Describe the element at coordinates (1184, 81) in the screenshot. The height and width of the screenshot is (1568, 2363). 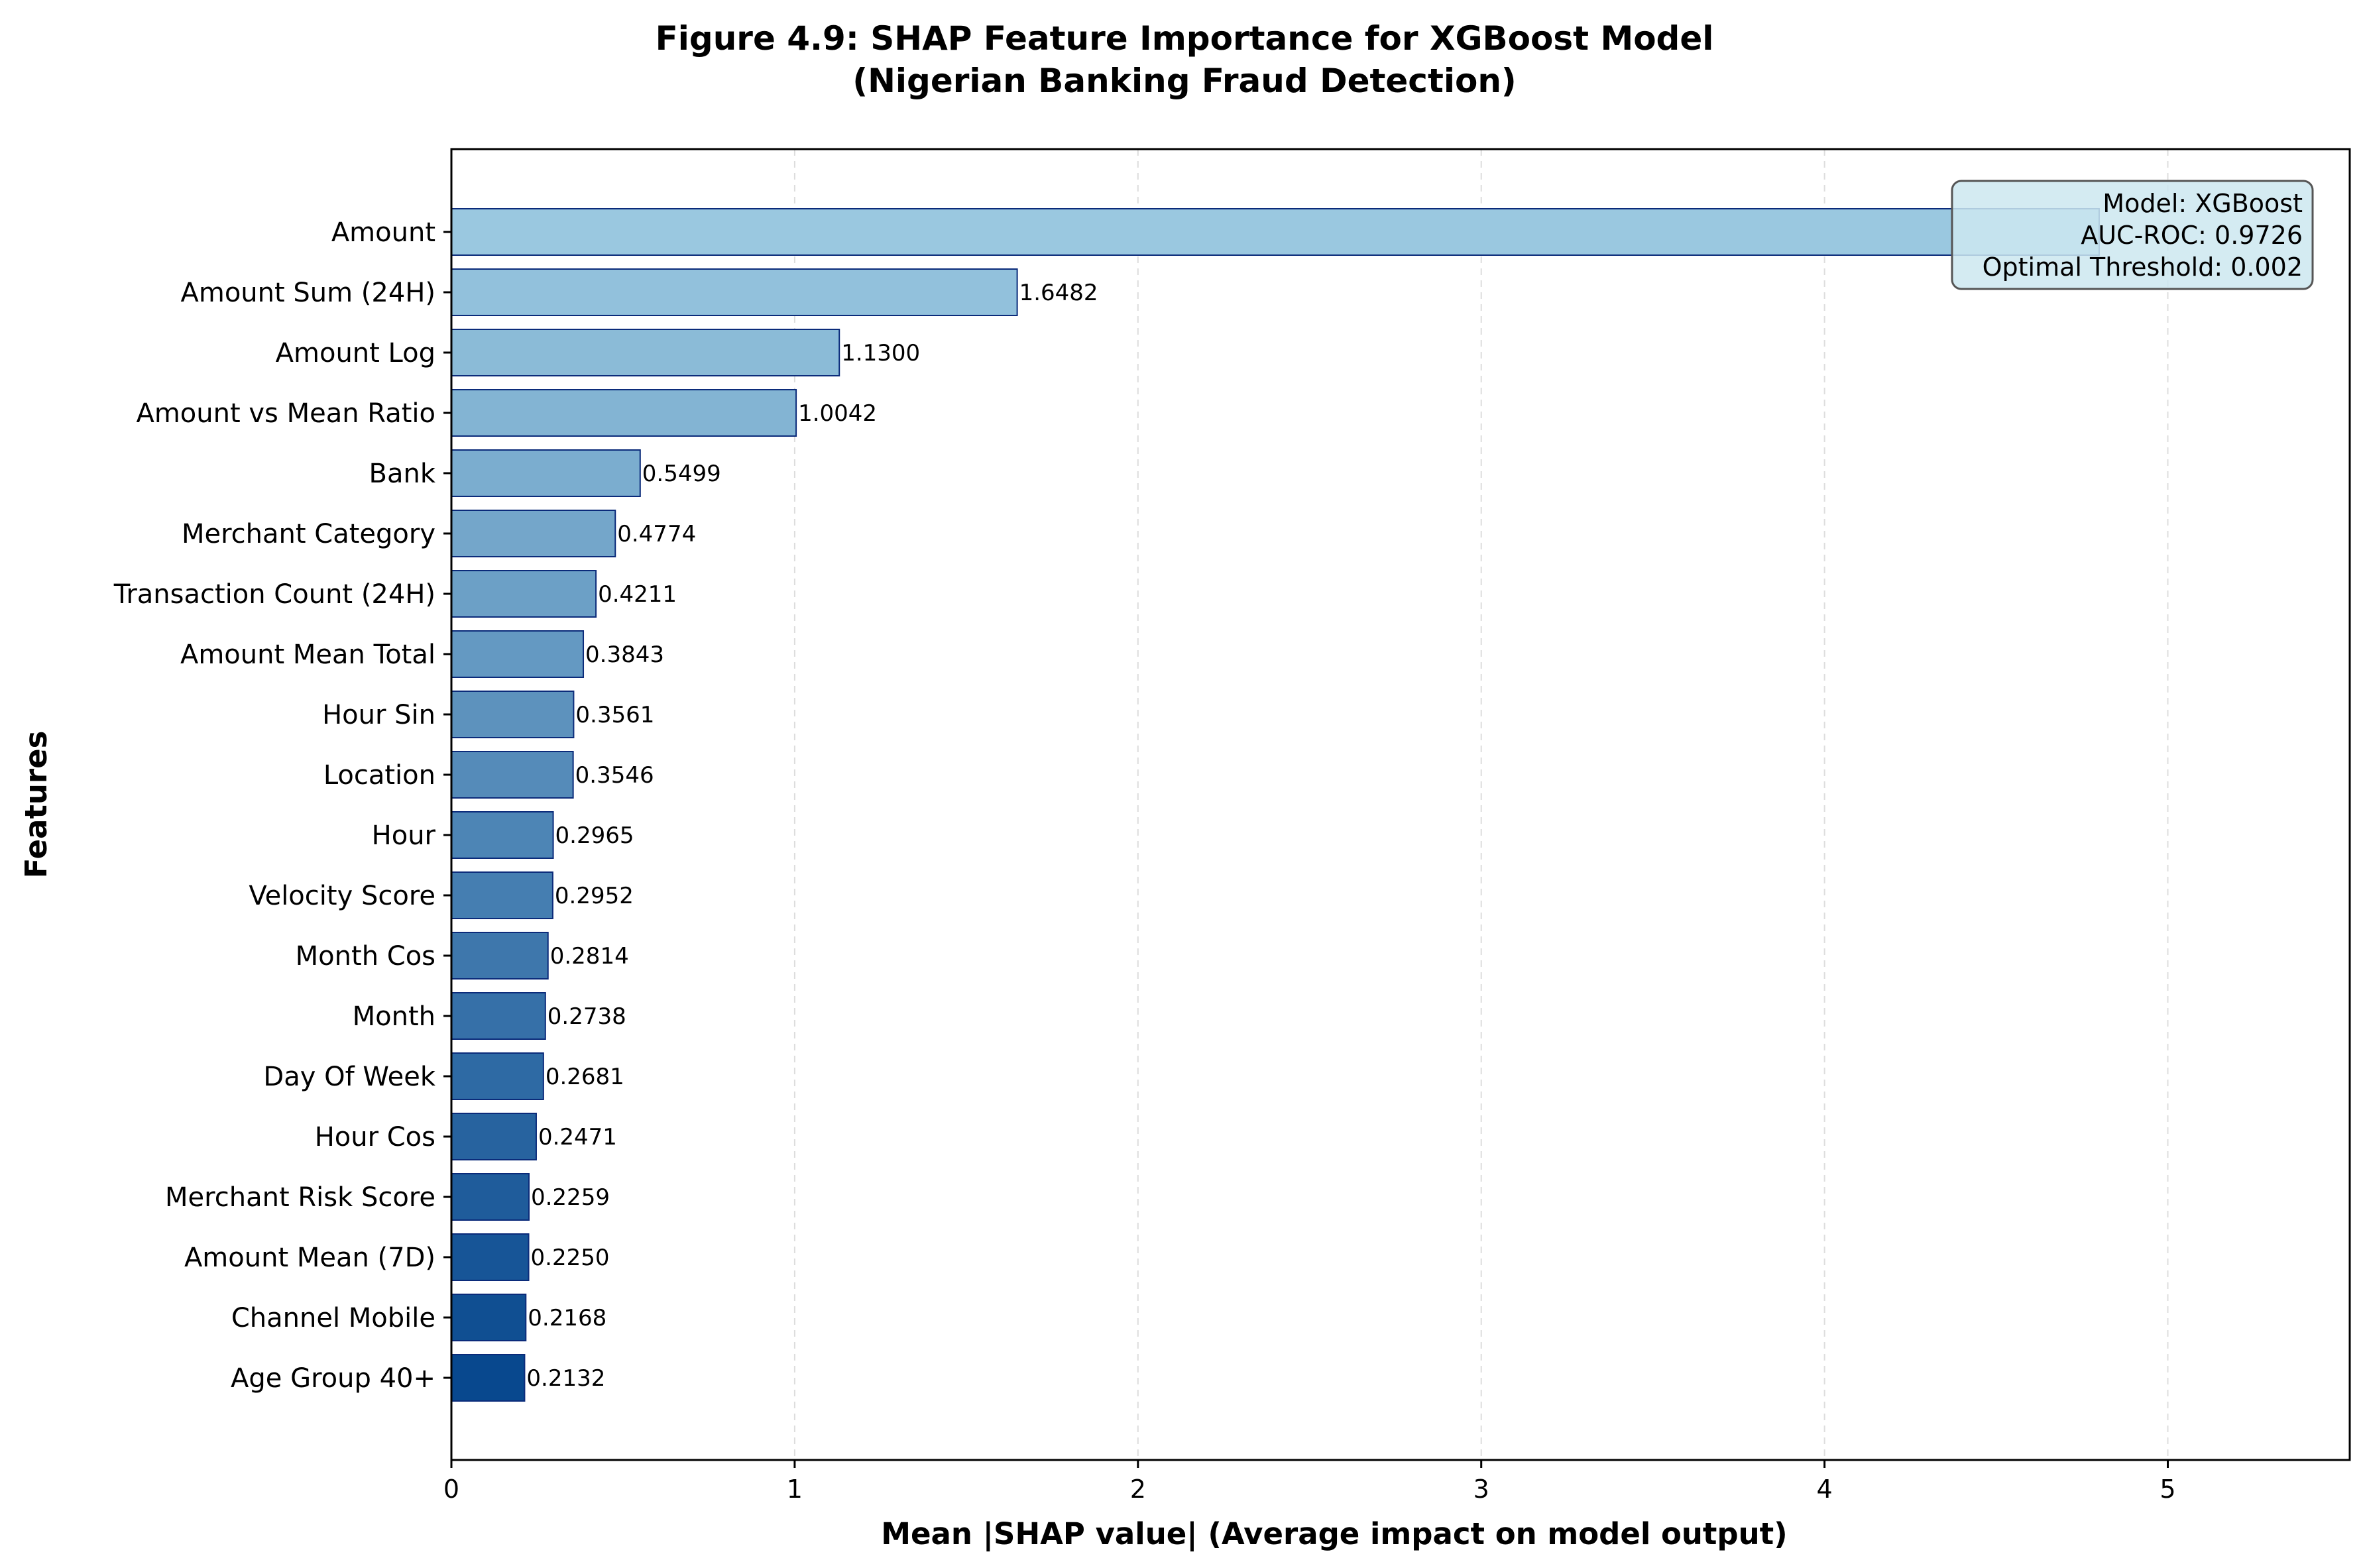
I see `chart-subtitle: (Nigerian Banking Fraud Detection)` at that location.